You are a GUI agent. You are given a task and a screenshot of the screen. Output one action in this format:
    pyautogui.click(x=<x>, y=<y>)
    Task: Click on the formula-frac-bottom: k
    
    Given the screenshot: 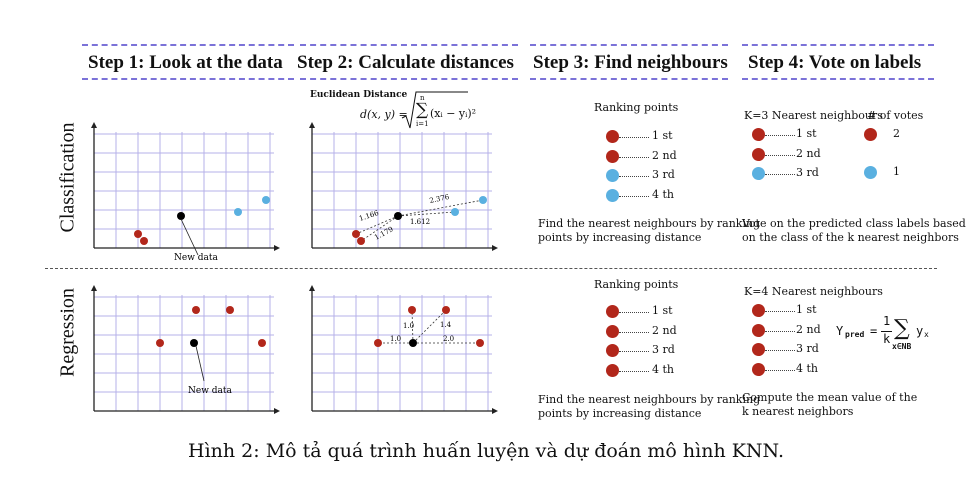 What is the action you would take?
    pyautogui.click(x=887, y=339)
    